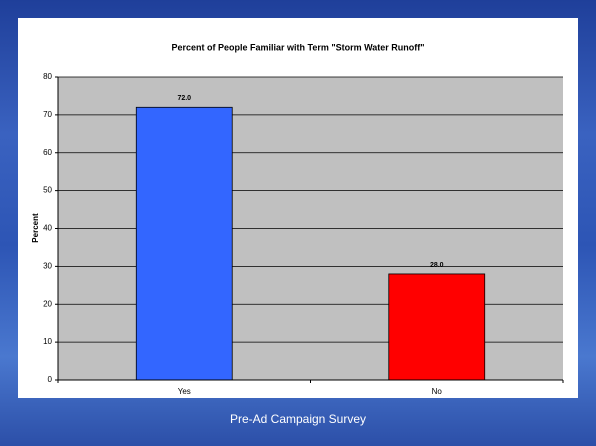 The width and height of the screenshot is (596, 446). What do you see at coordinates (47, 152) in the screenshot?
I see `y-tick-label: 60` at bounding box center [47, 152].